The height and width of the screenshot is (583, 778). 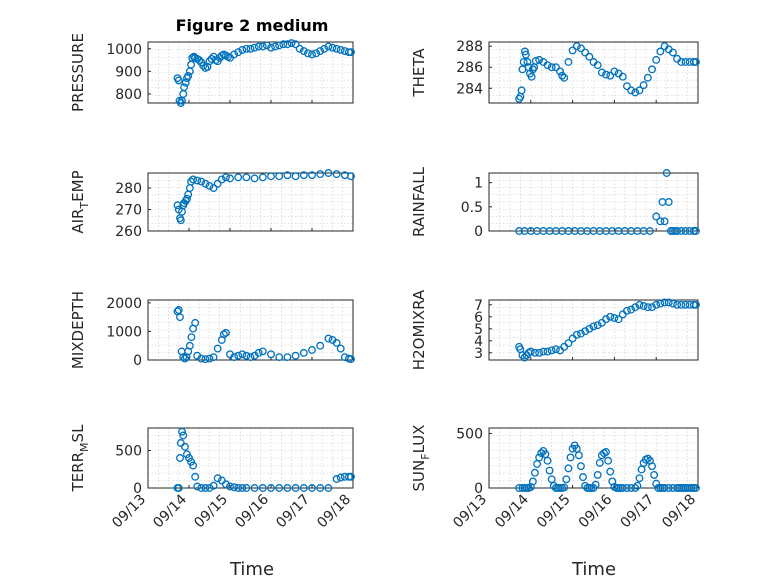 I want to click on y-tick-label: 4, so click(x=478, y=342).